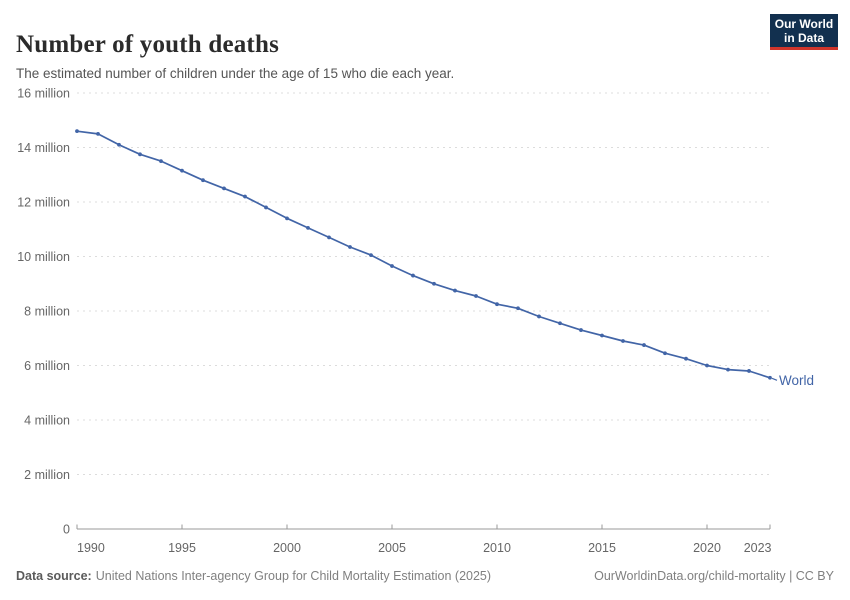 This screenshot has width=850, height=600. I want to click on owid-logo-line2: in Data, so click(803, 37).